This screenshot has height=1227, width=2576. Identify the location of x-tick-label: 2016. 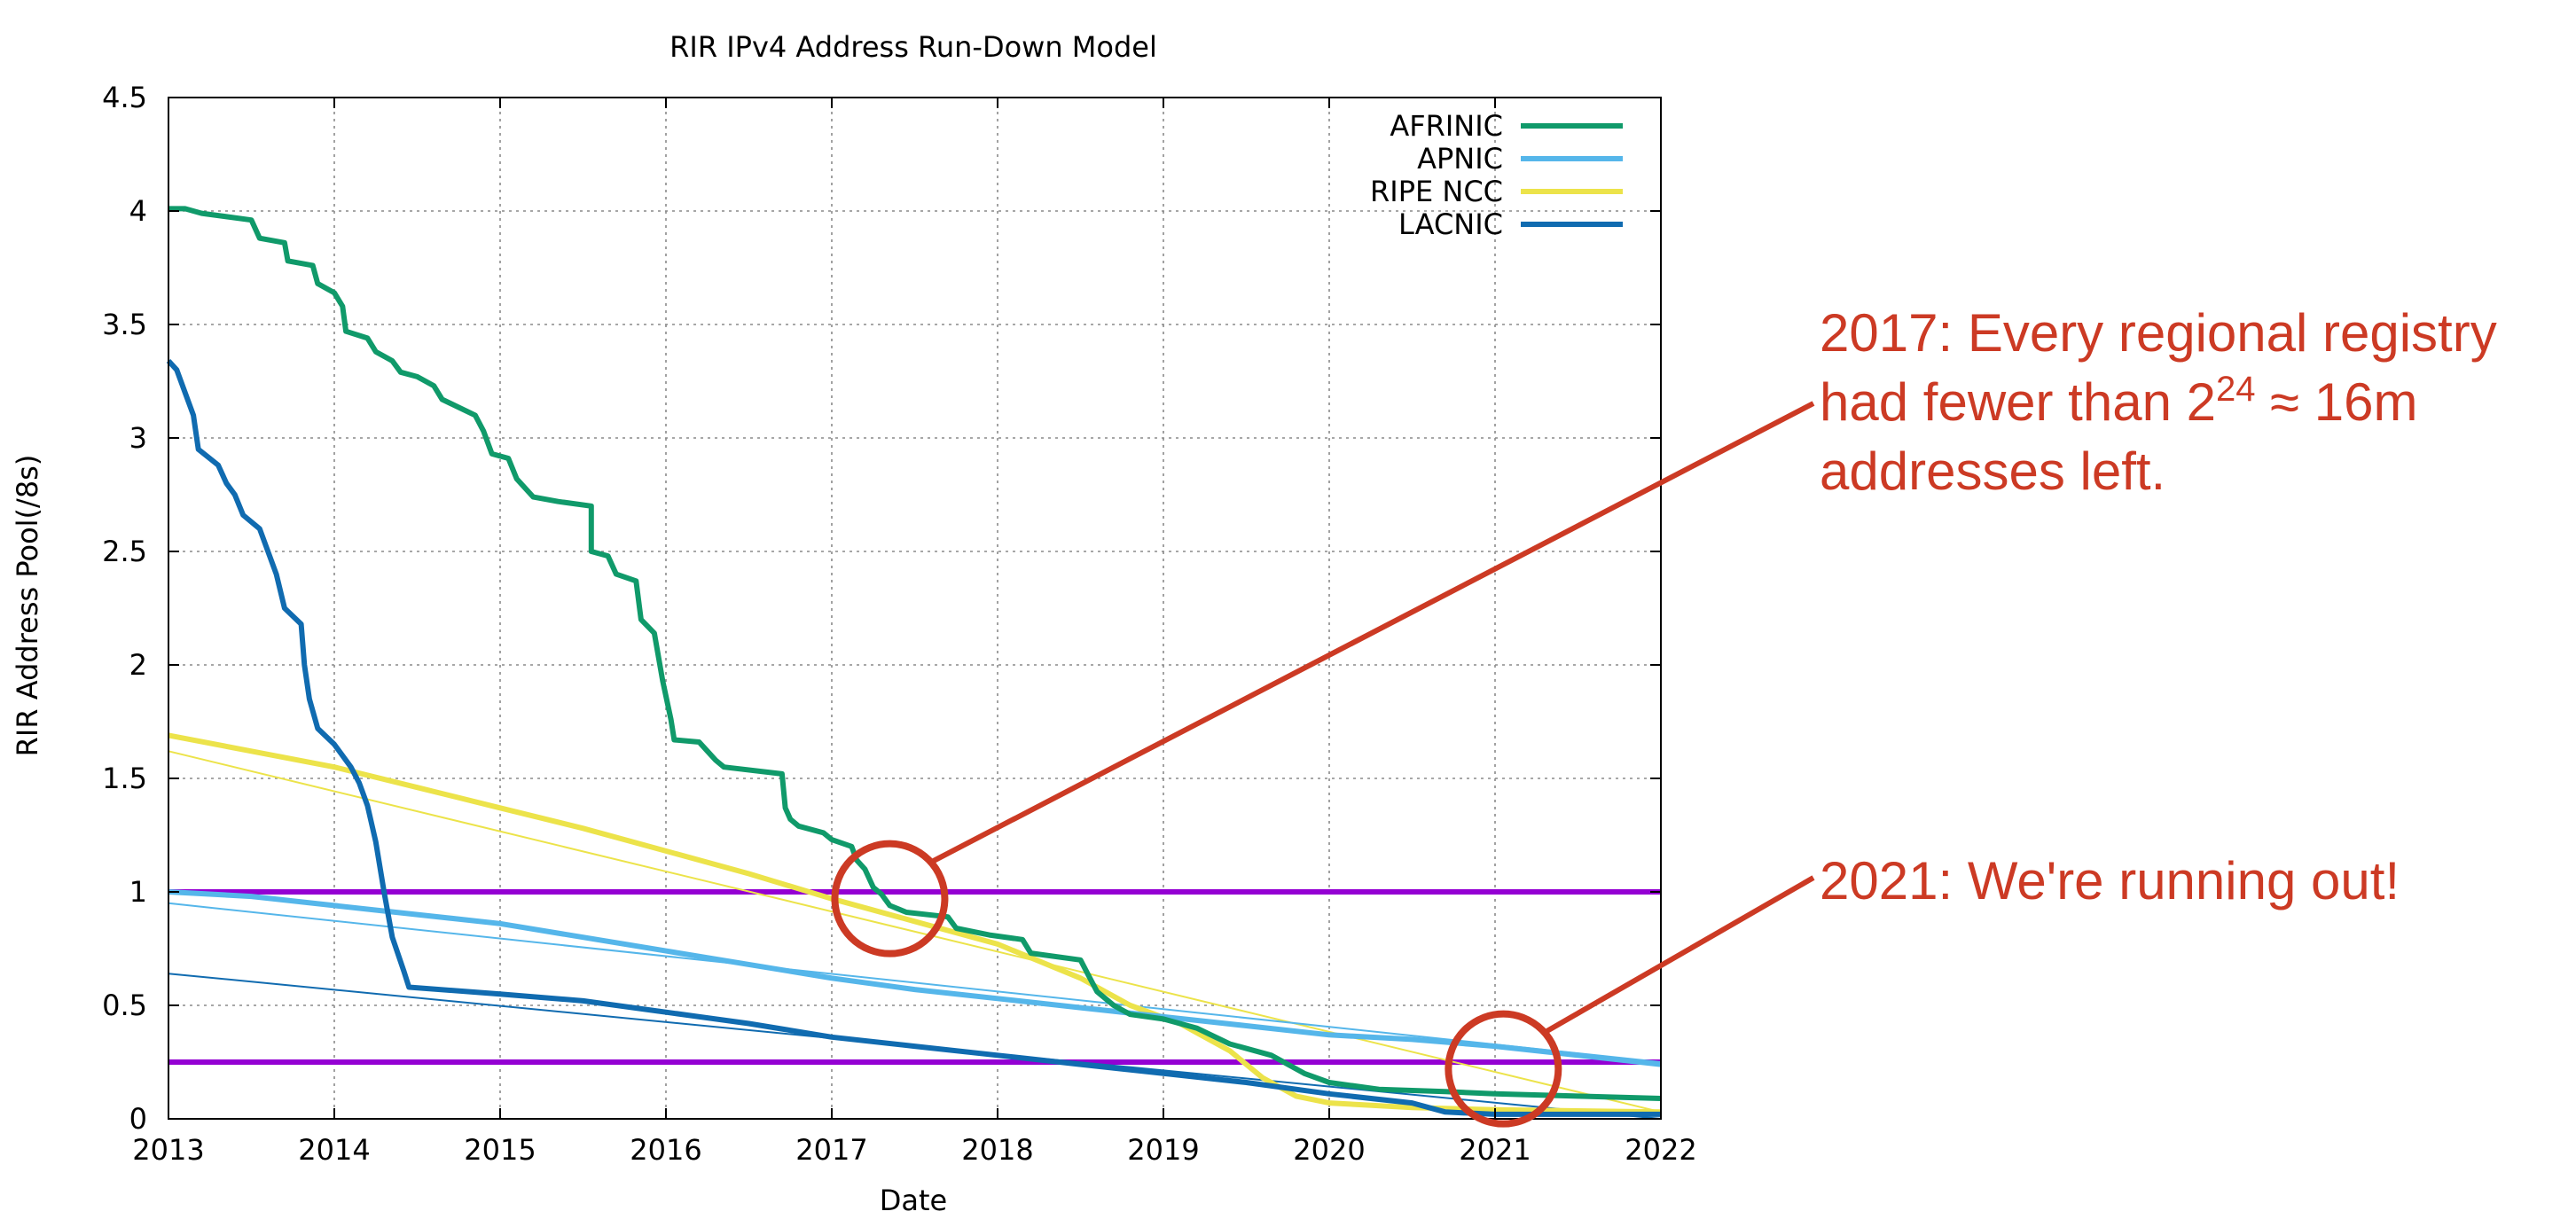
(665, 1150).